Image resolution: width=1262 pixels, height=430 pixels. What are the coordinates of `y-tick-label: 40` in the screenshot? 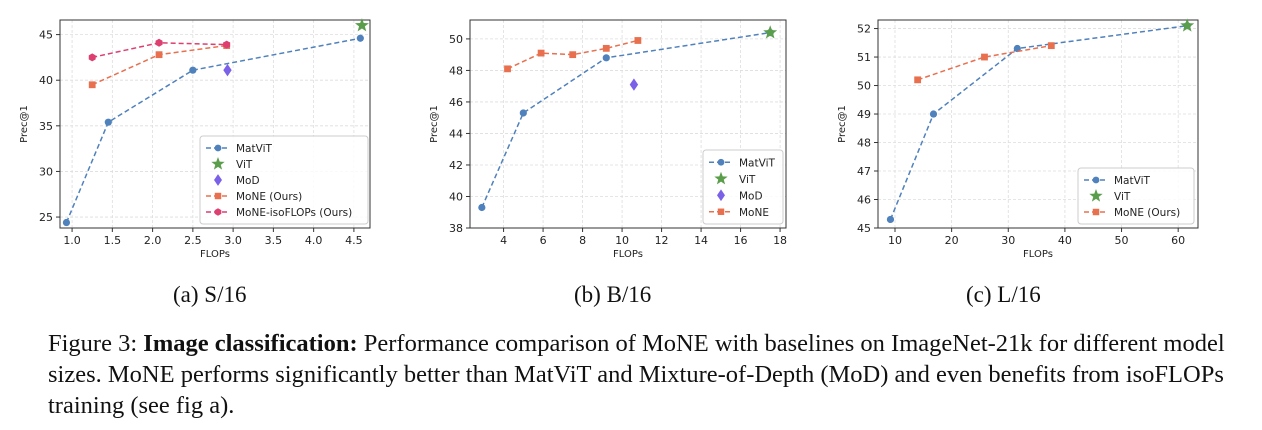 It's located at (456, 196).